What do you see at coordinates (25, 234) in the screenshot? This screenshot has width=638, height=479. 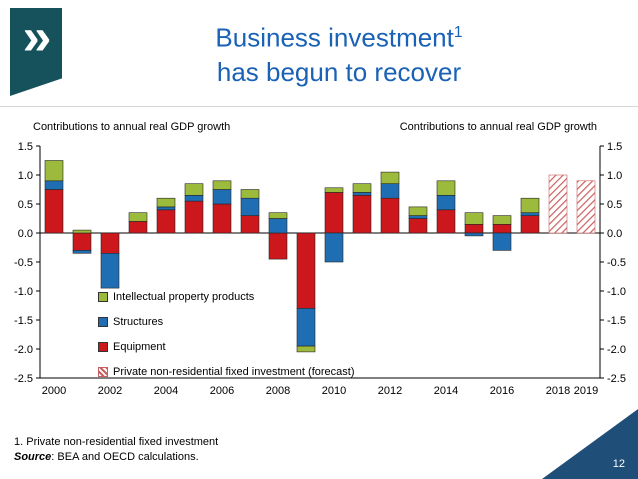 I see `left-tick-label: 0.0` at bounding box center [25, 234].